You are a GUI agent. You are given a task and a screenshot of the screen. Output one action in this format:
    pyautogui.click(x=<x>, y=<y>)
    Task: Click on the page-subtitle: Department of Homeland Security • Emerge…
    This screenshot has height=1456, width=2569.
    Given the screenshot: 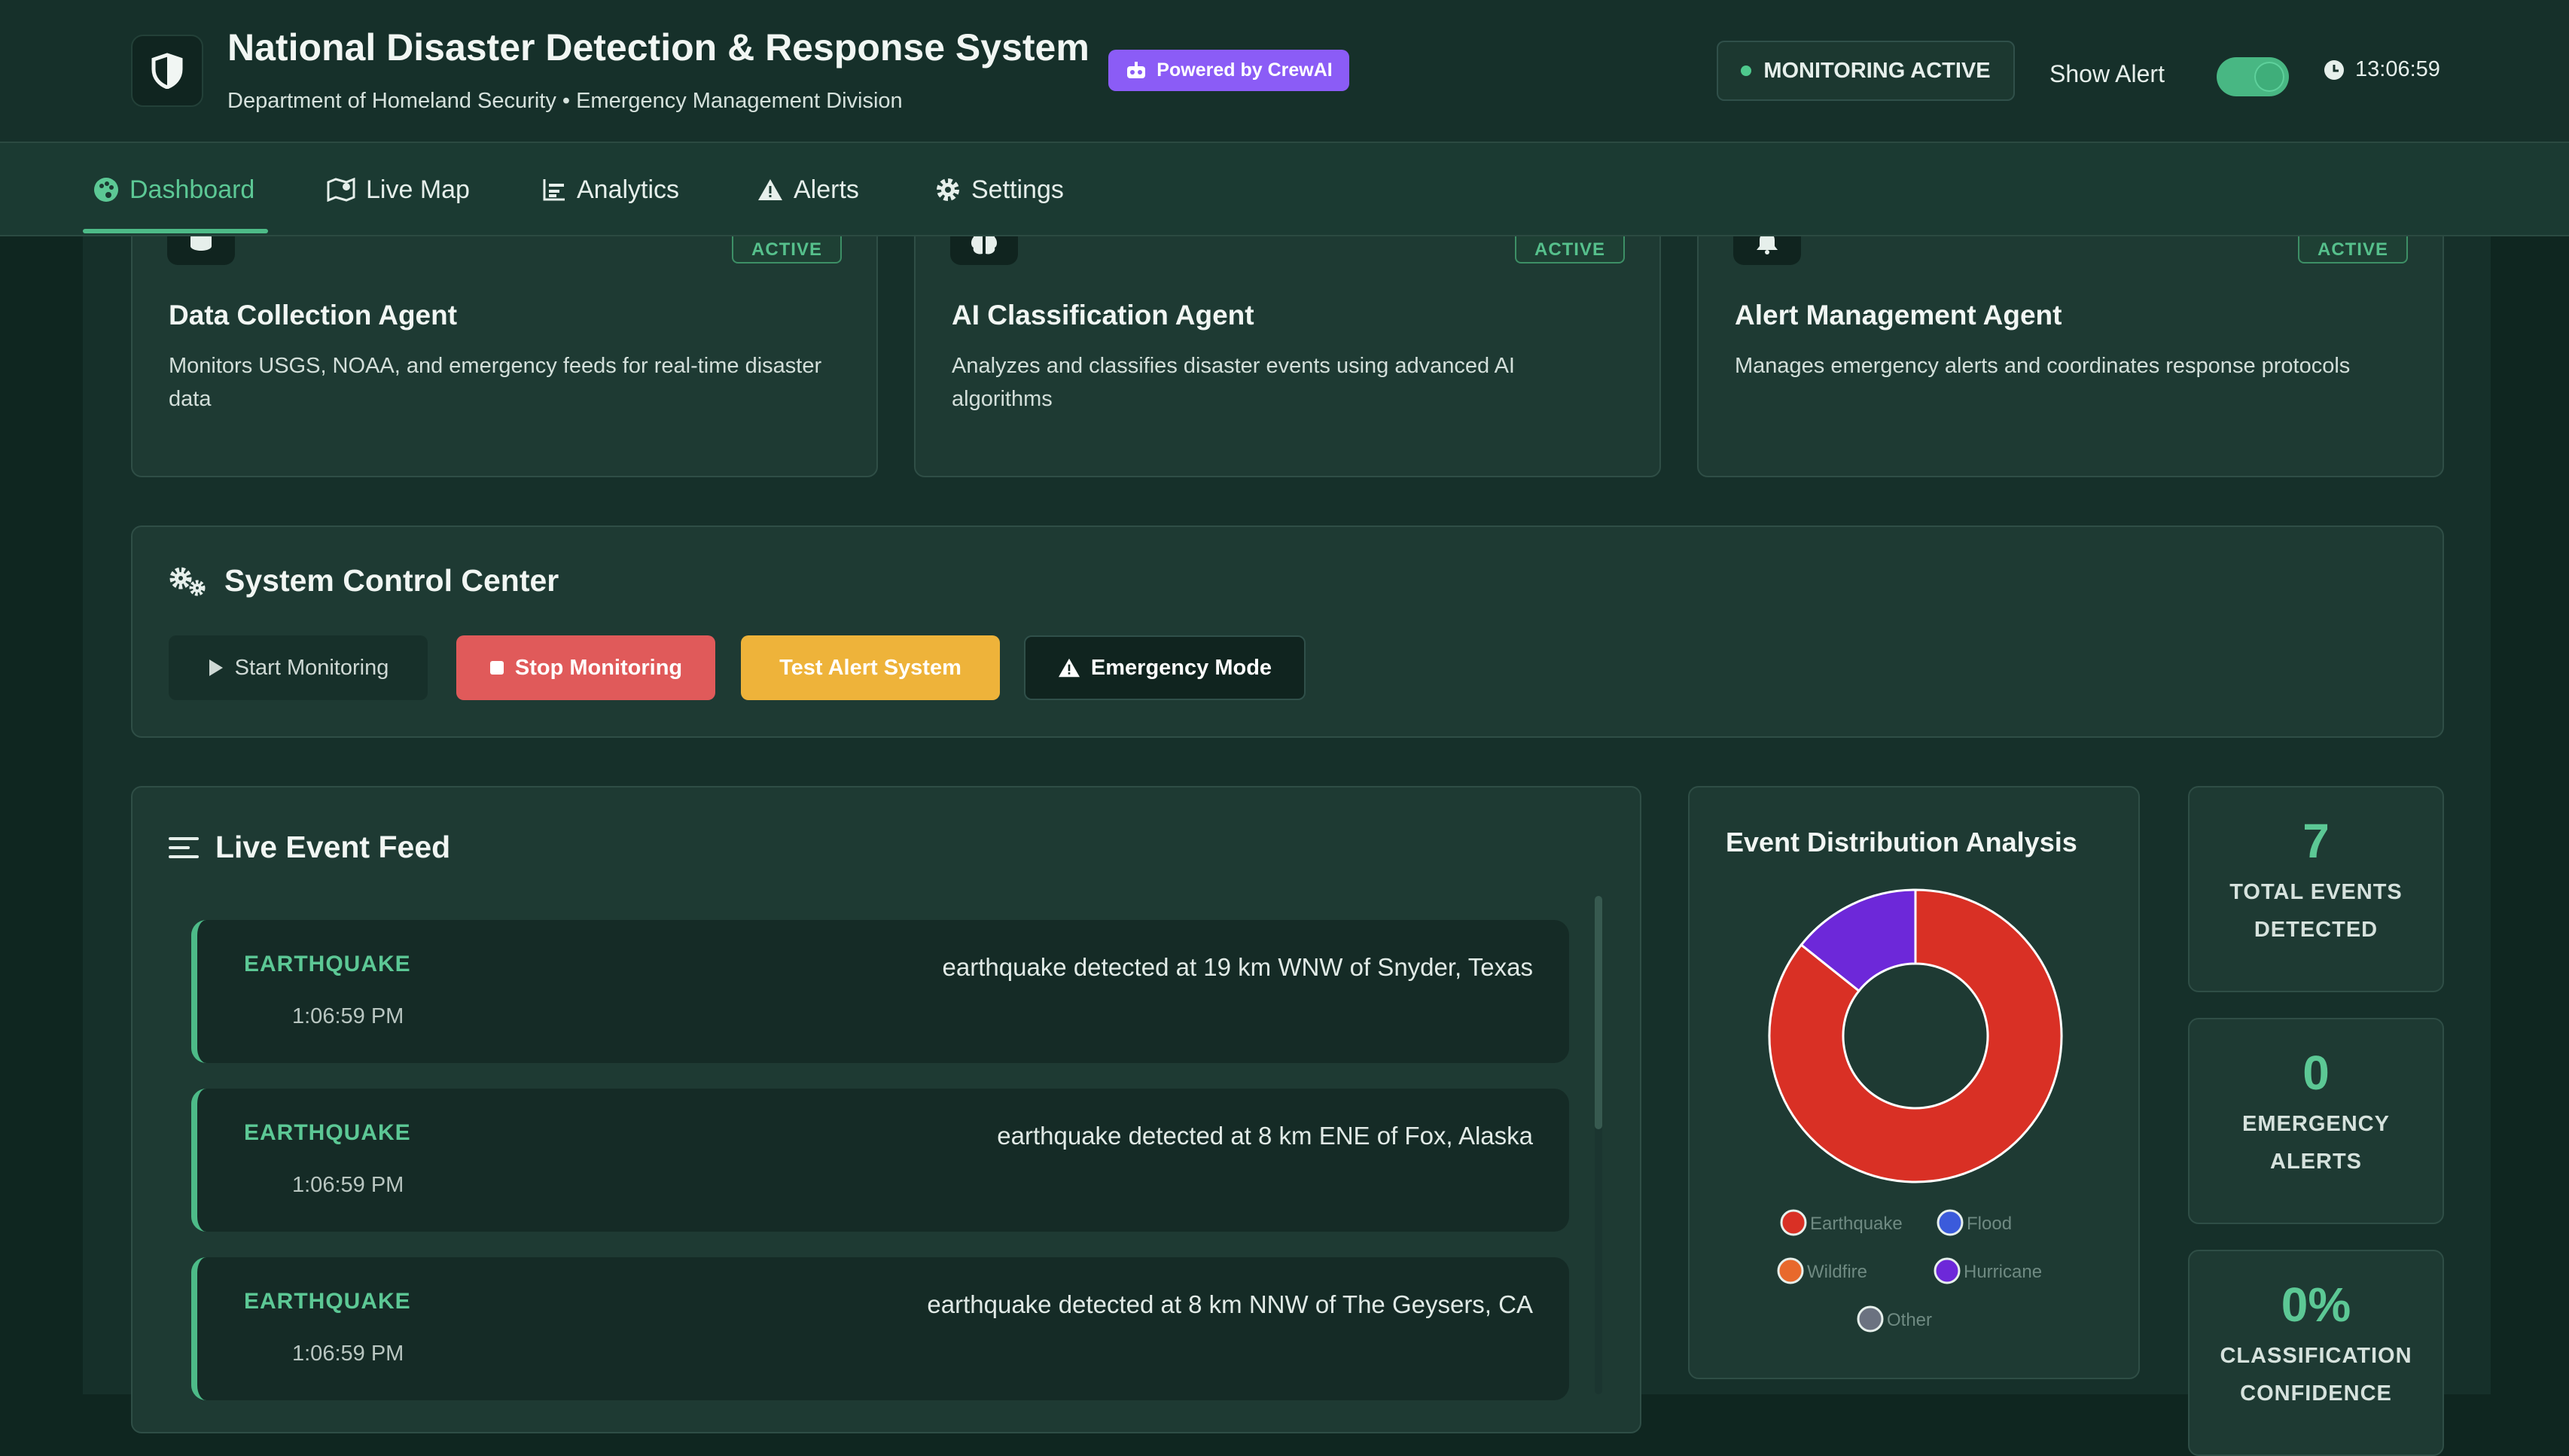 What is the action you would take?
    pyautogui.click(x=565, y=101)
    